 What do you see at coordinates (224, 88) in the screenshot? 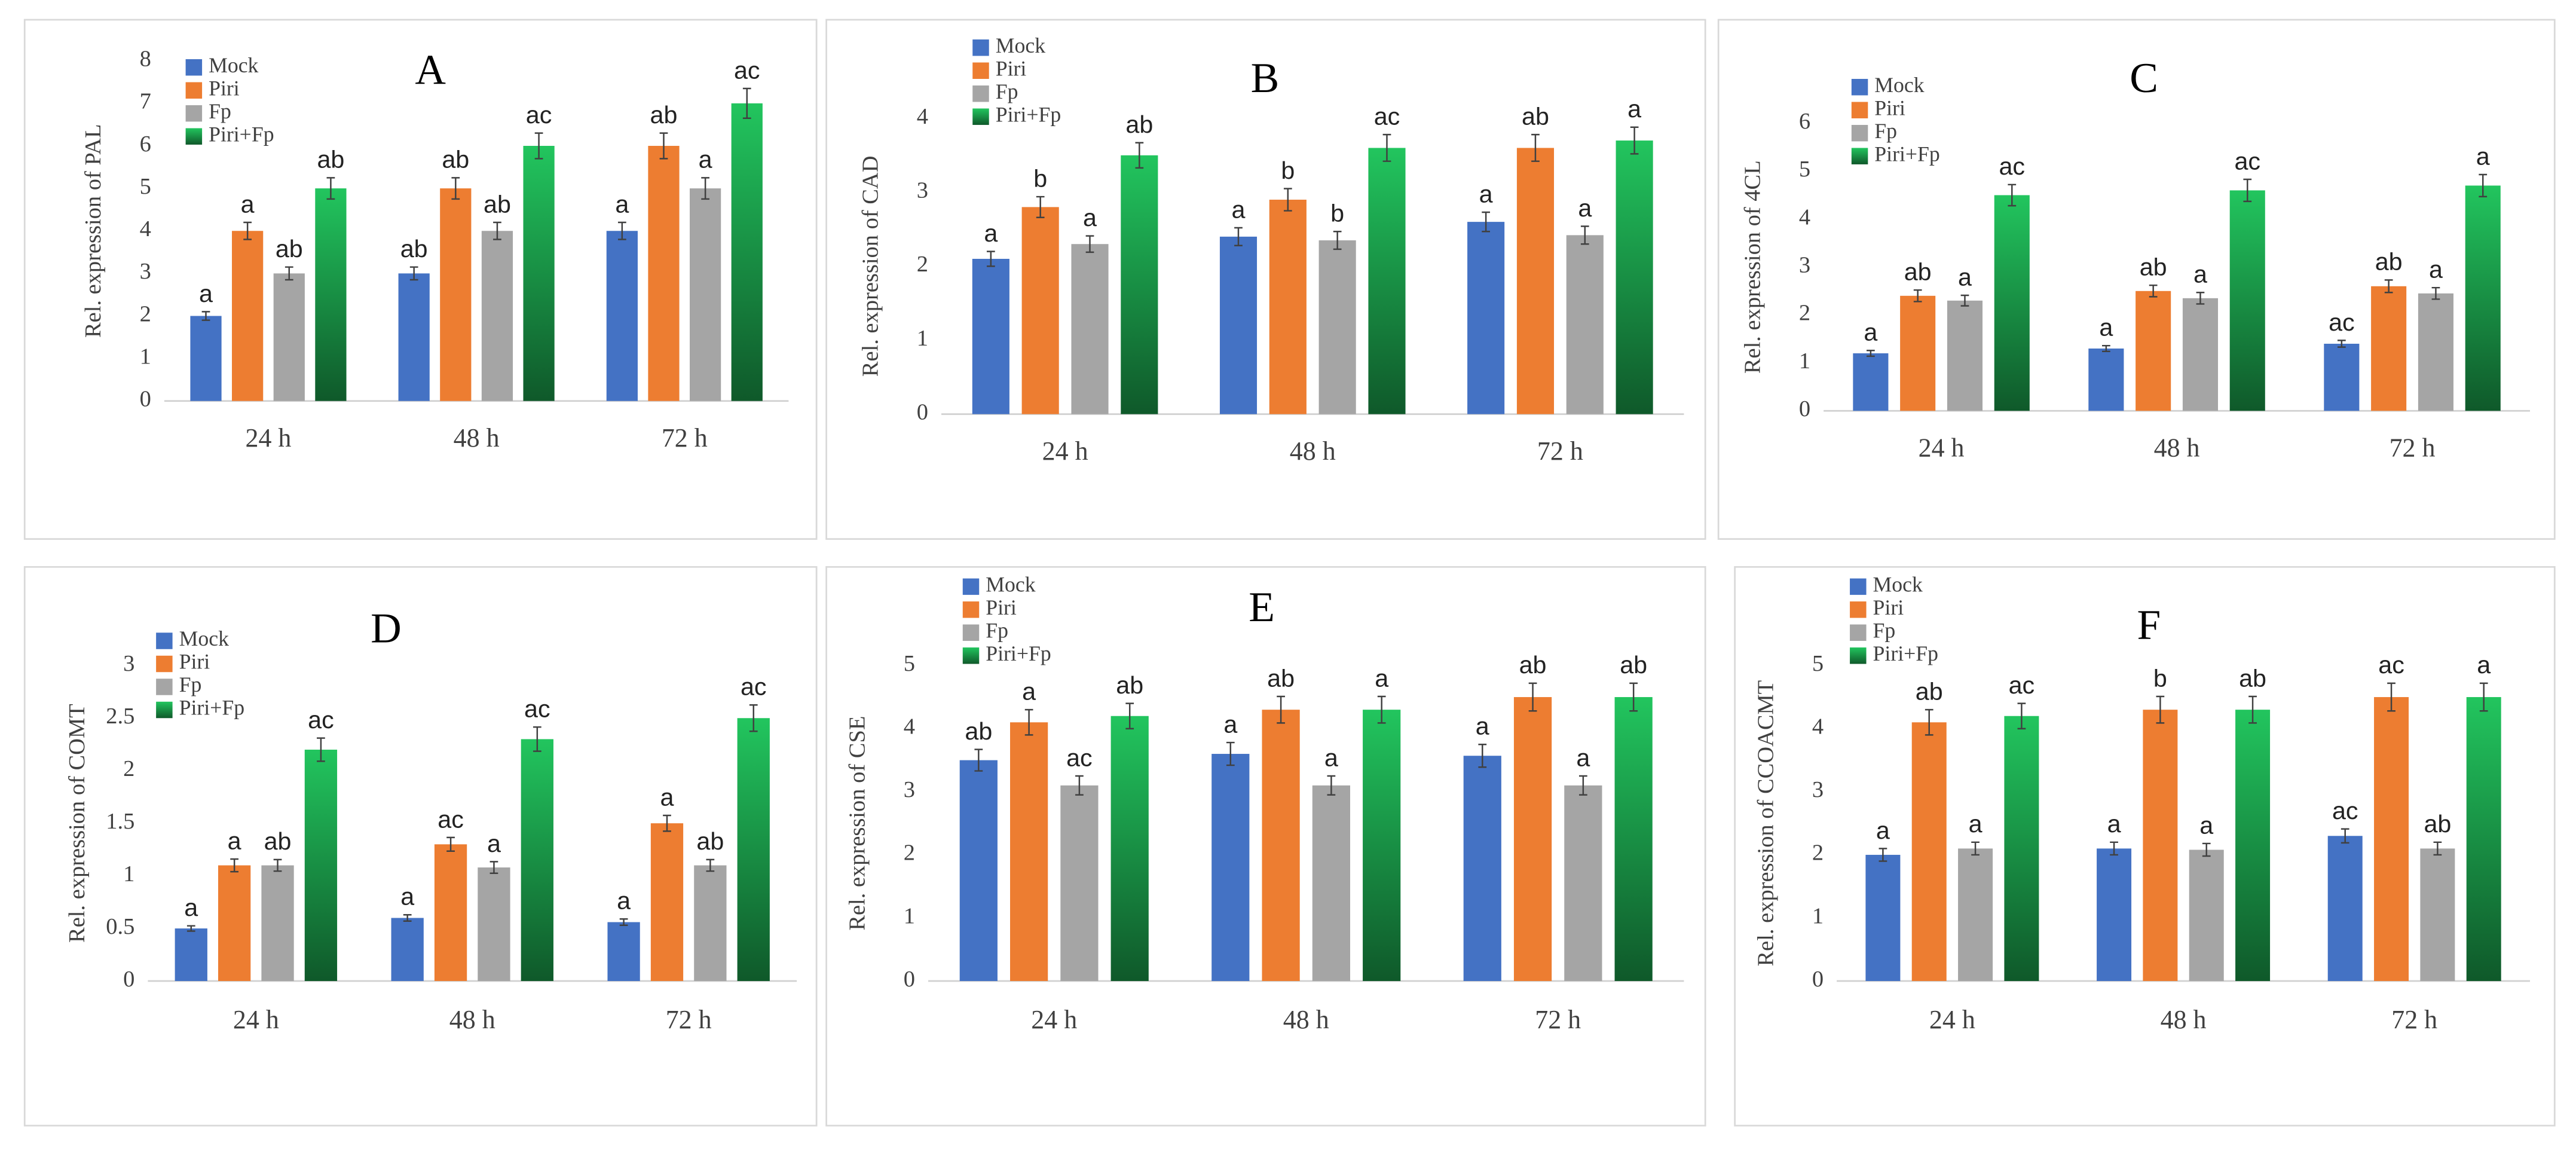
I see `legend-label: Piri` at bounding box center [224, 88].